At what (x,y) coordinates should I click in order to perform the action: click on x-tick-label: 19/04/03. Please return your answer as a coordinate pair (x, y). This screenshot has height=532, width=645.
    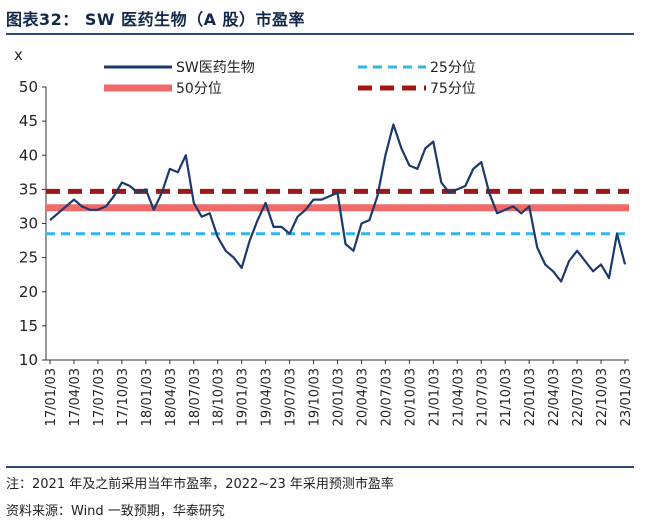
    Looking at the image, I should click on (267, 397).